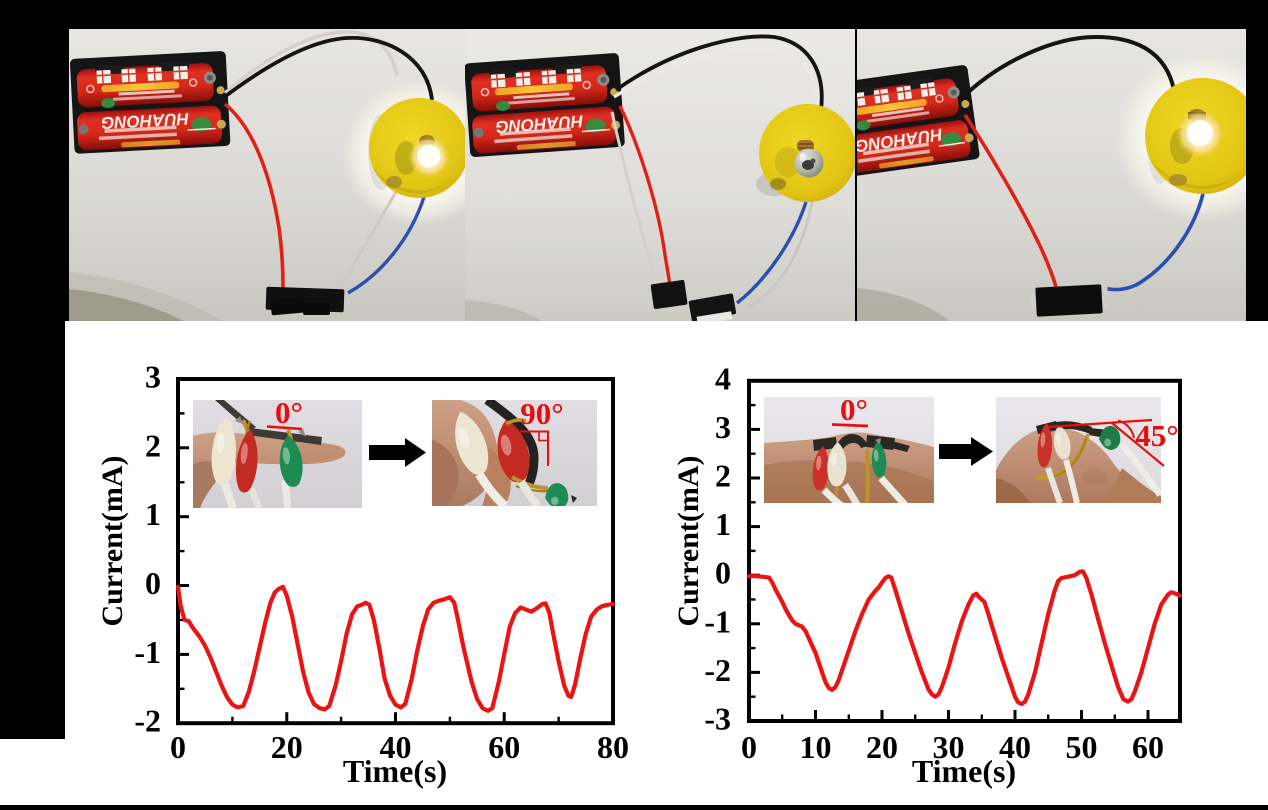 This screenshot has height=810, width=1268. What do you see at coordinates (816, 747) in the screenshot?
I see `svg-text: 10` at bounding box center [816, 747].